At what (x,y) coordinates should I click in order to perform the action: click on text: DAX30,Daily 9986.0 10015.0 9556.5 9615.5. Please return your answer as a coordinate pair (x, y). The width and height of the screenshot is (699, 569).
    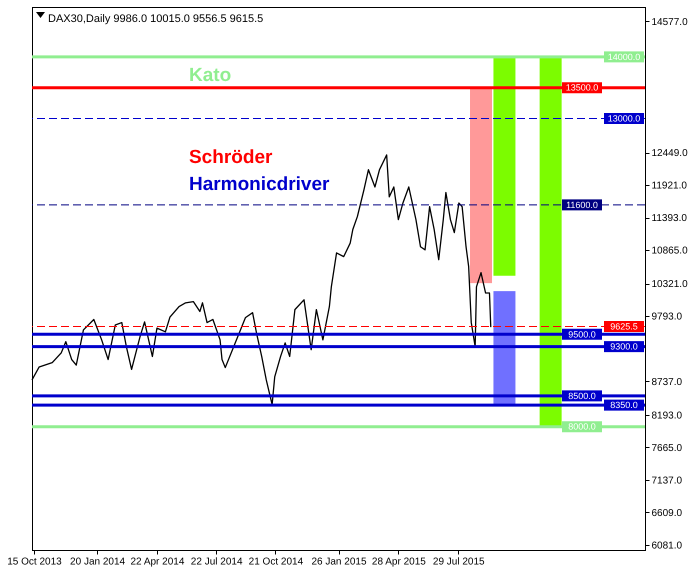
    Looking at the image, I should click on (156, 19).